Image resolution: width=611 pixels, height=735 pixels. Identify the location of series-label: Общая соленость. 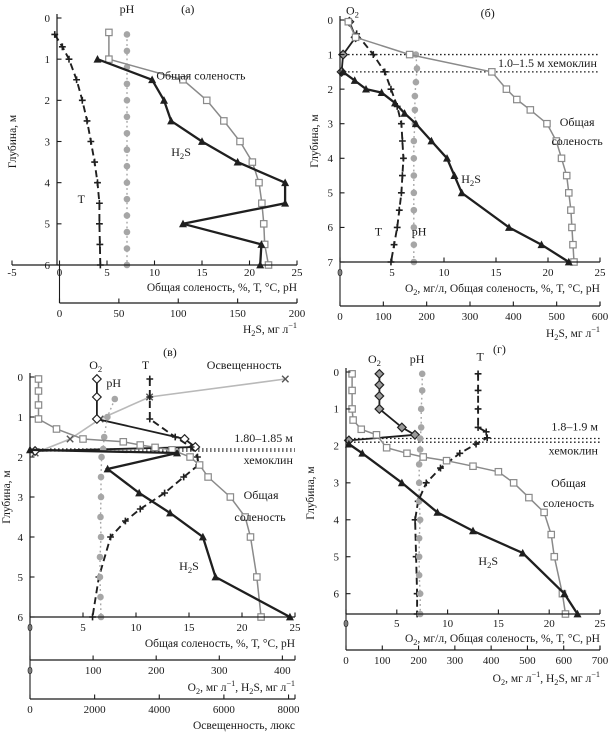
(201, 76).